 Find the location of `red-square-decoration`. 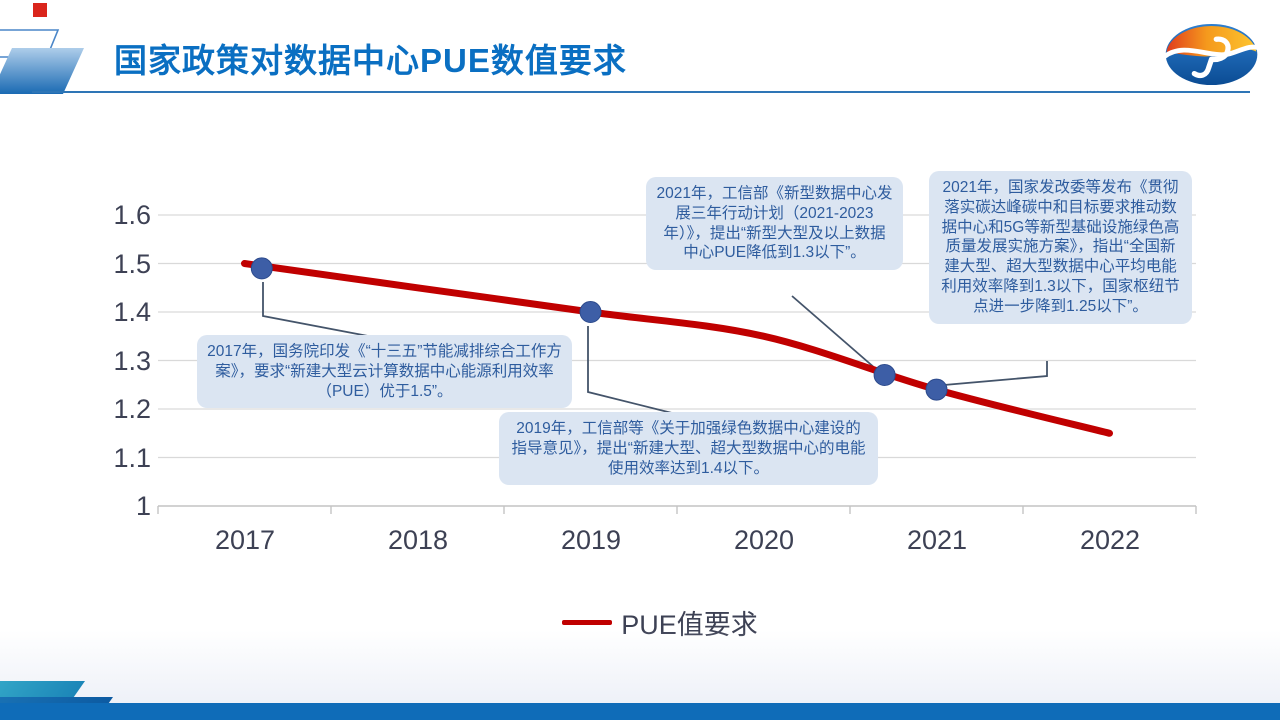

red-square-decoration is located at coordinates (40, 10).